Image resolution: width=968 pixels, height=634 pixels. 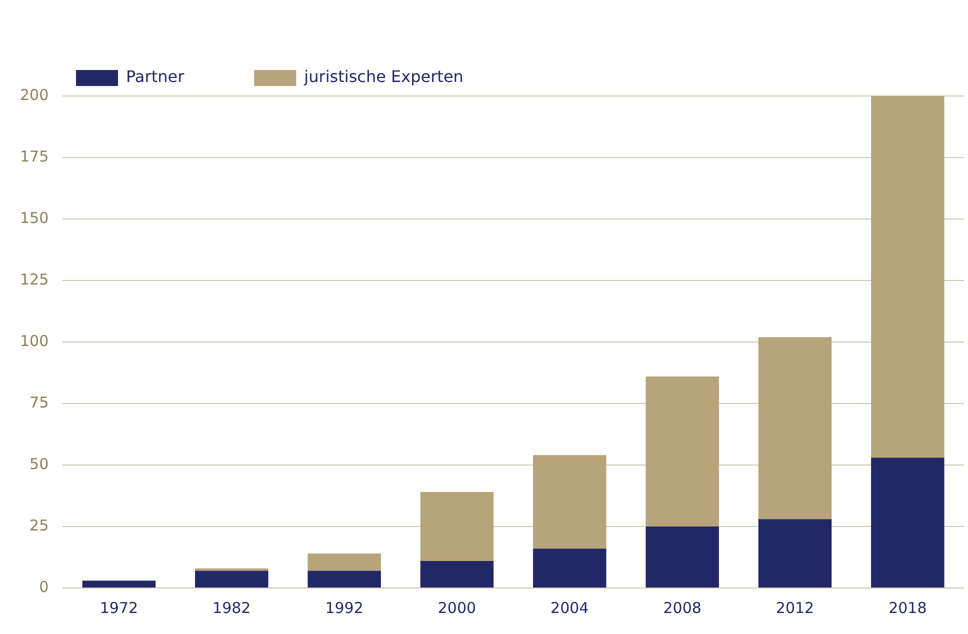 I want to click on x-tick-label: 2004, so click(x=569, y=607).